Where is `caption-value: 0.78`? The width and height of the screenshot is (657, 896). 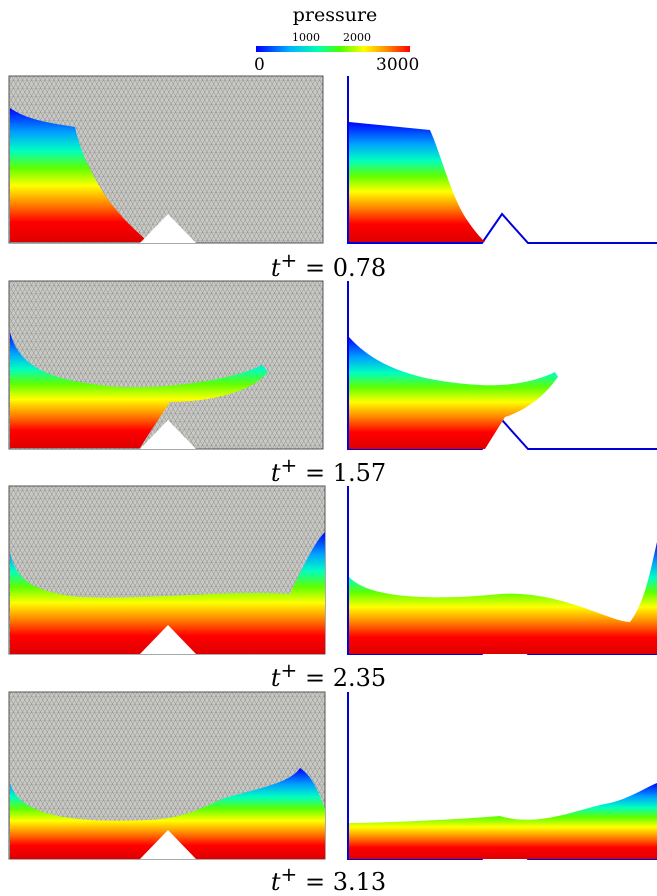 caption-value: 0.78 is located at coordinates (359, 268).